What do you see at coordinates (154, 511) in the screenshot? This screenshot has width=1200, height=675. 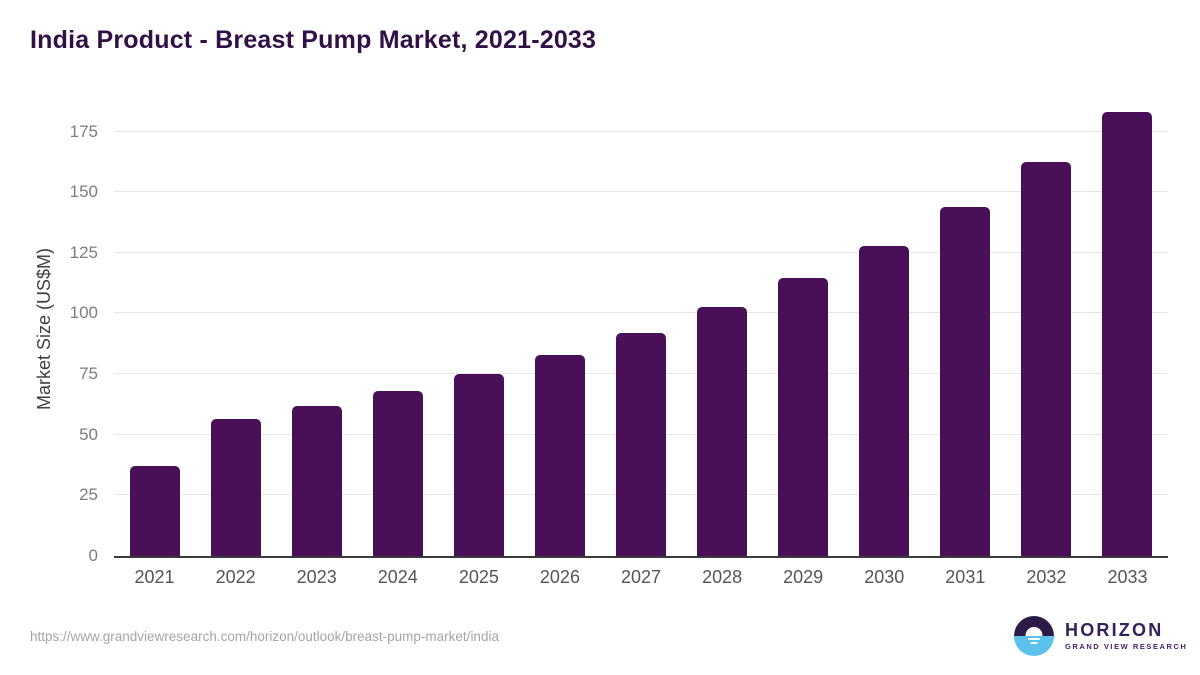 I see `bar-2021` at bounding box center [154, 511].